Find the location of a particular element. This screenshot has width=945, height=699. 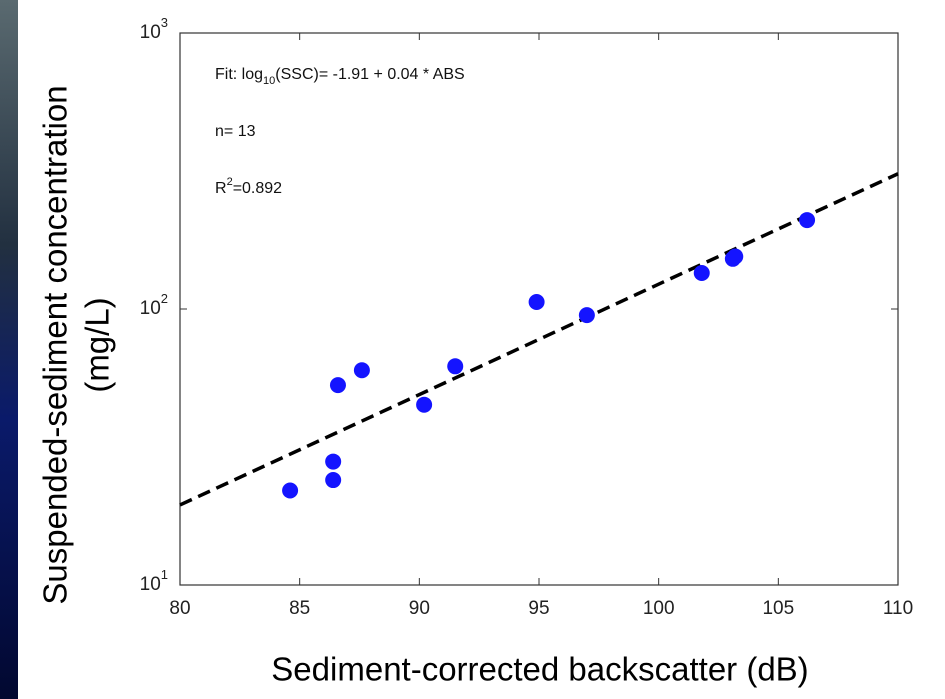

annotation: R2=0.892 is located at coordinates (248, 186).